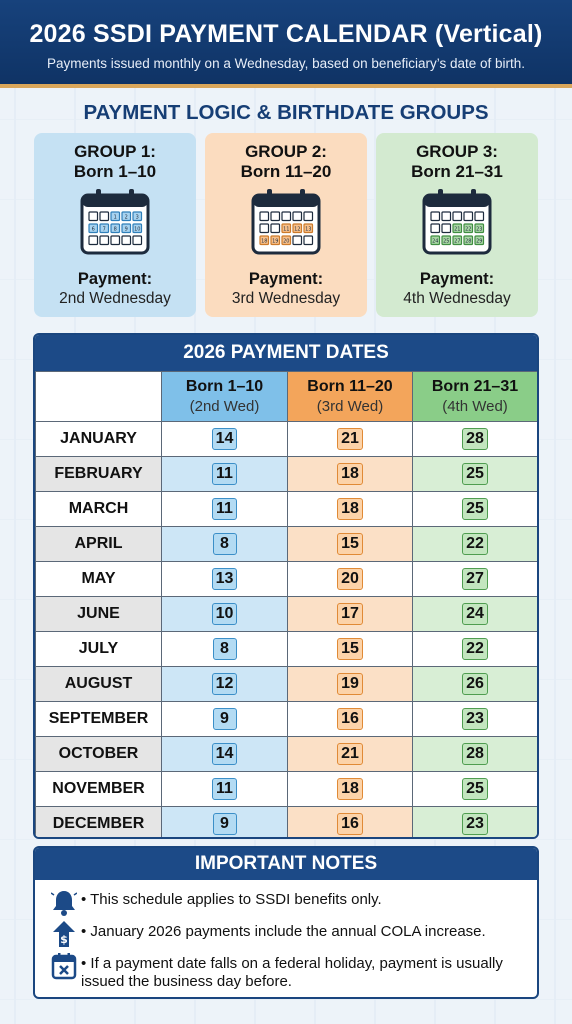 The image size is (572, 1024). What do you see at coordinates (286, 230) in the screenshot?
I see `calendar-day-number: 11` at bounding box center [286, 230].